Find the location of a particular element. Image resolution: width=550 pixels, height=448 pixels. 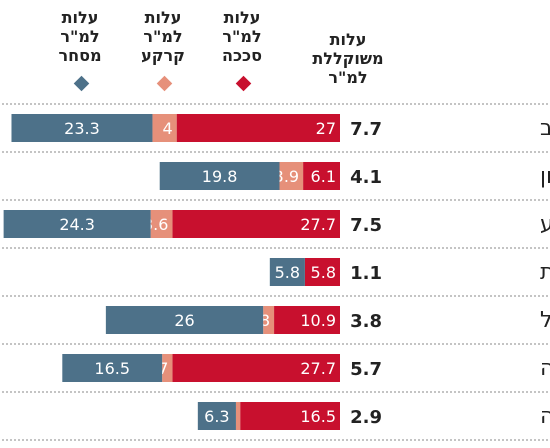

bar-value-commerce: 16.5 is located at coordinates (112, 368).